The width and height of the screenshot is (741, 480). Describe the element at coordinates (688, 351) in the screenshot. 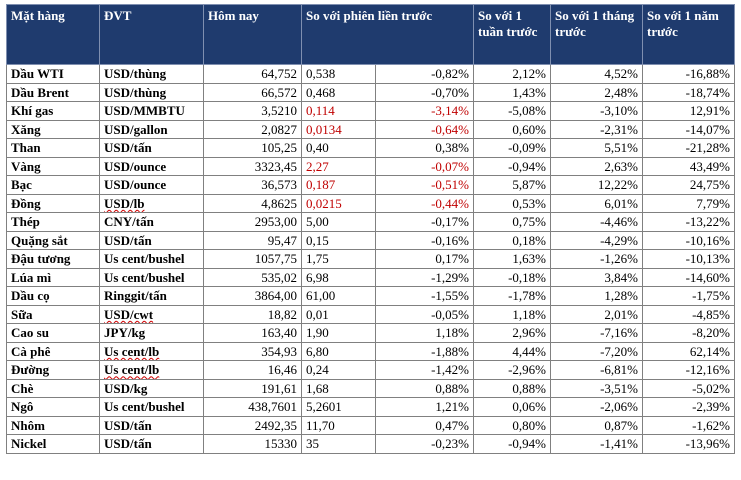

I see `cell-vs-year: 62,14%` at that location.